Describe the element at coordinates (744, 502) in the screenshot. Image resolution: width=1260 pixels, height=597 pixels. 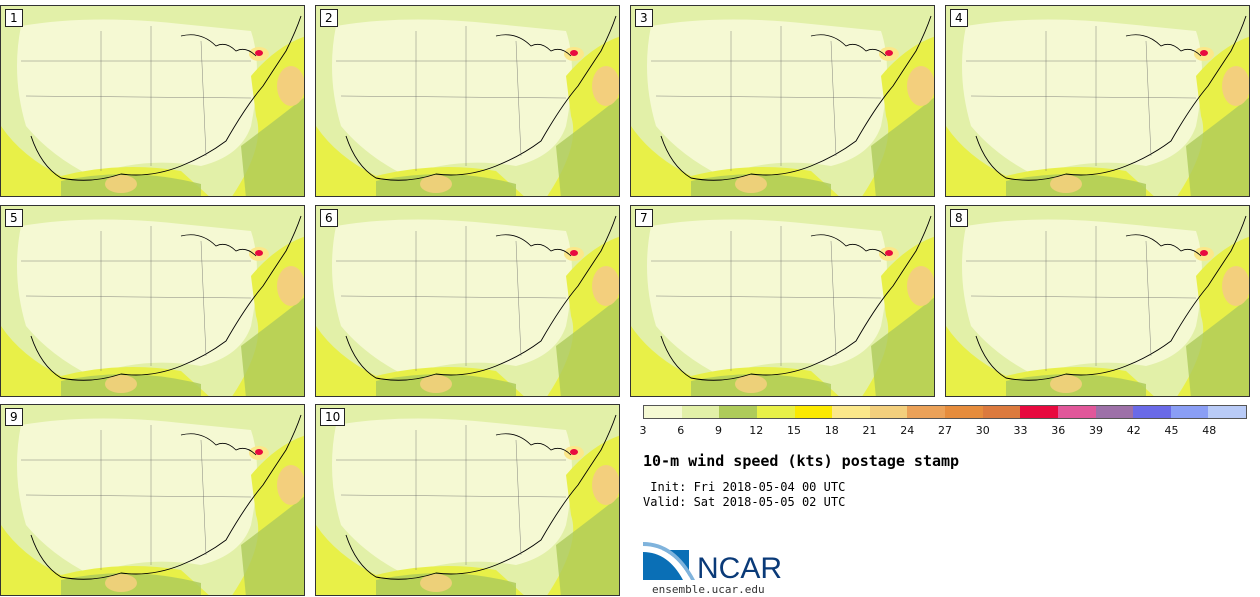
I see `valid-time: Valid: Sat 2018-05-05 02 UTC` at that location.